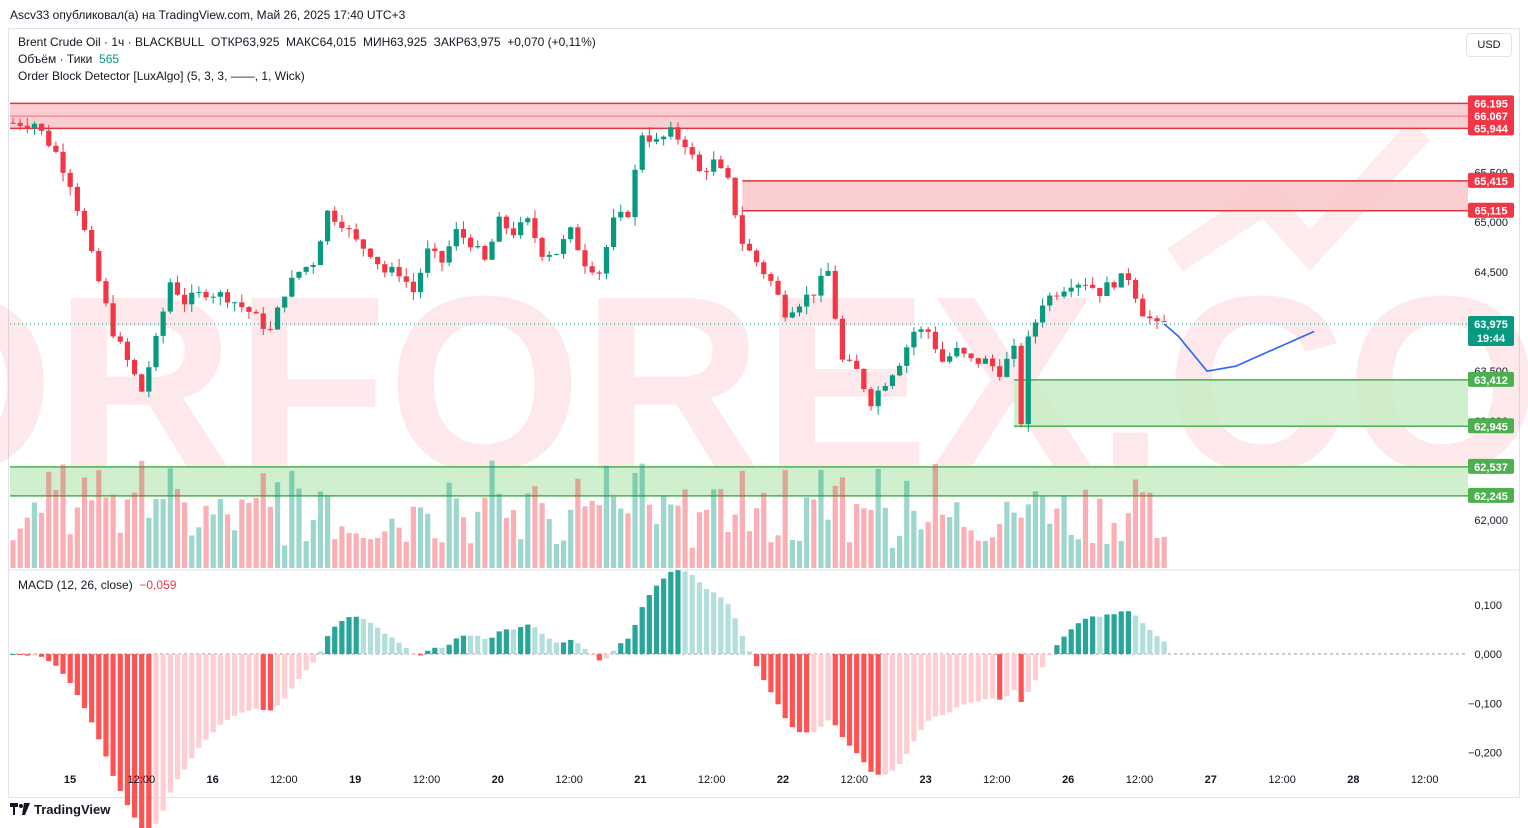 Image resolution: width=1528 pixels, height=828 pixels. I want to click on time-tick-label: 20, so click(498, 780).